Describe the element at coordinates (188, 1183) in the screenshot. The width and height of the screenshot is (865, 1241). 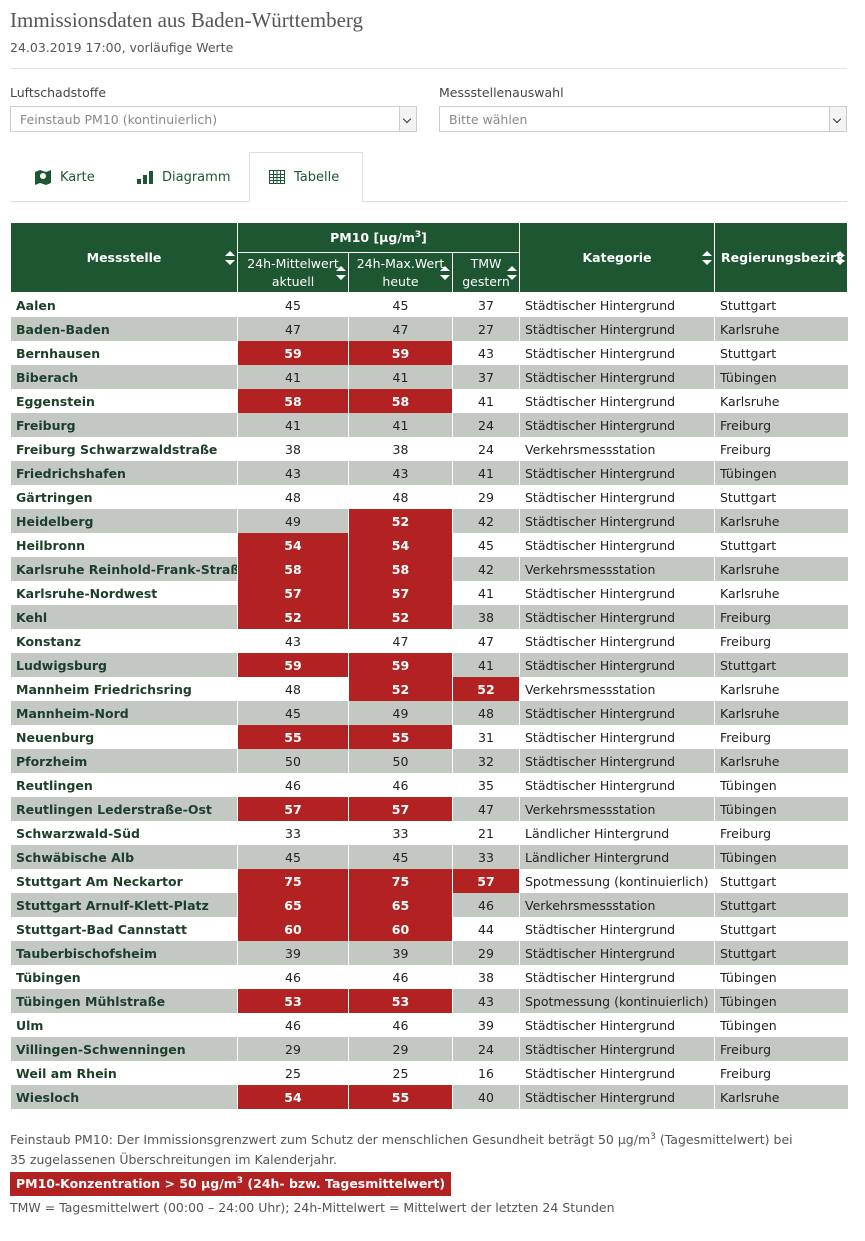
I see `legend-threshold: 50` at that location.